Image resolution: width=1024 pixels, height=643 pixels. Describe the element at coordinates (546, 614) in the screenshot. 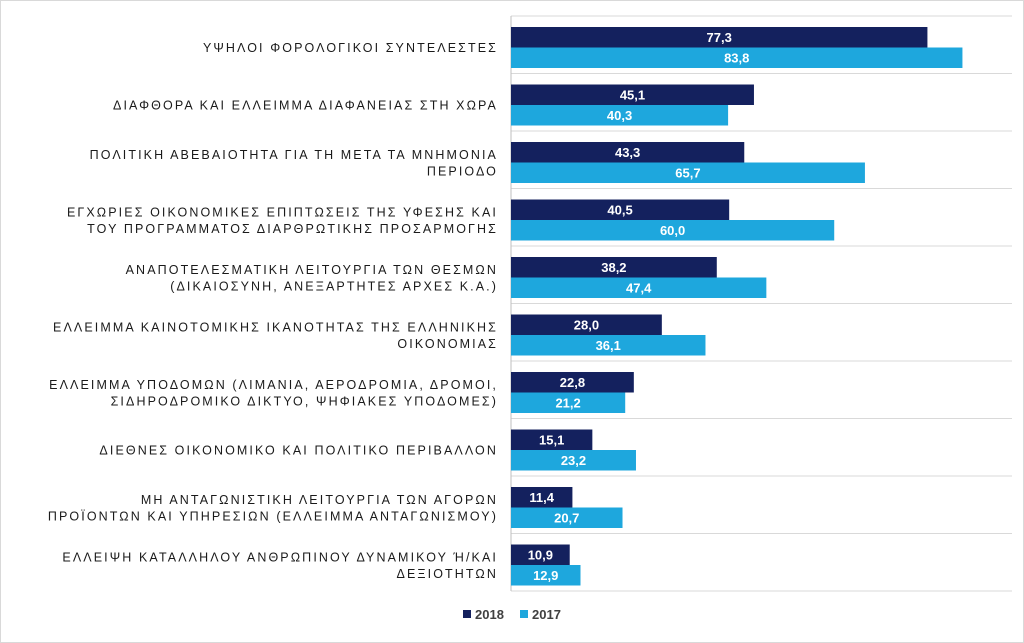

I see `legend-label-2017: 2017` at that location.